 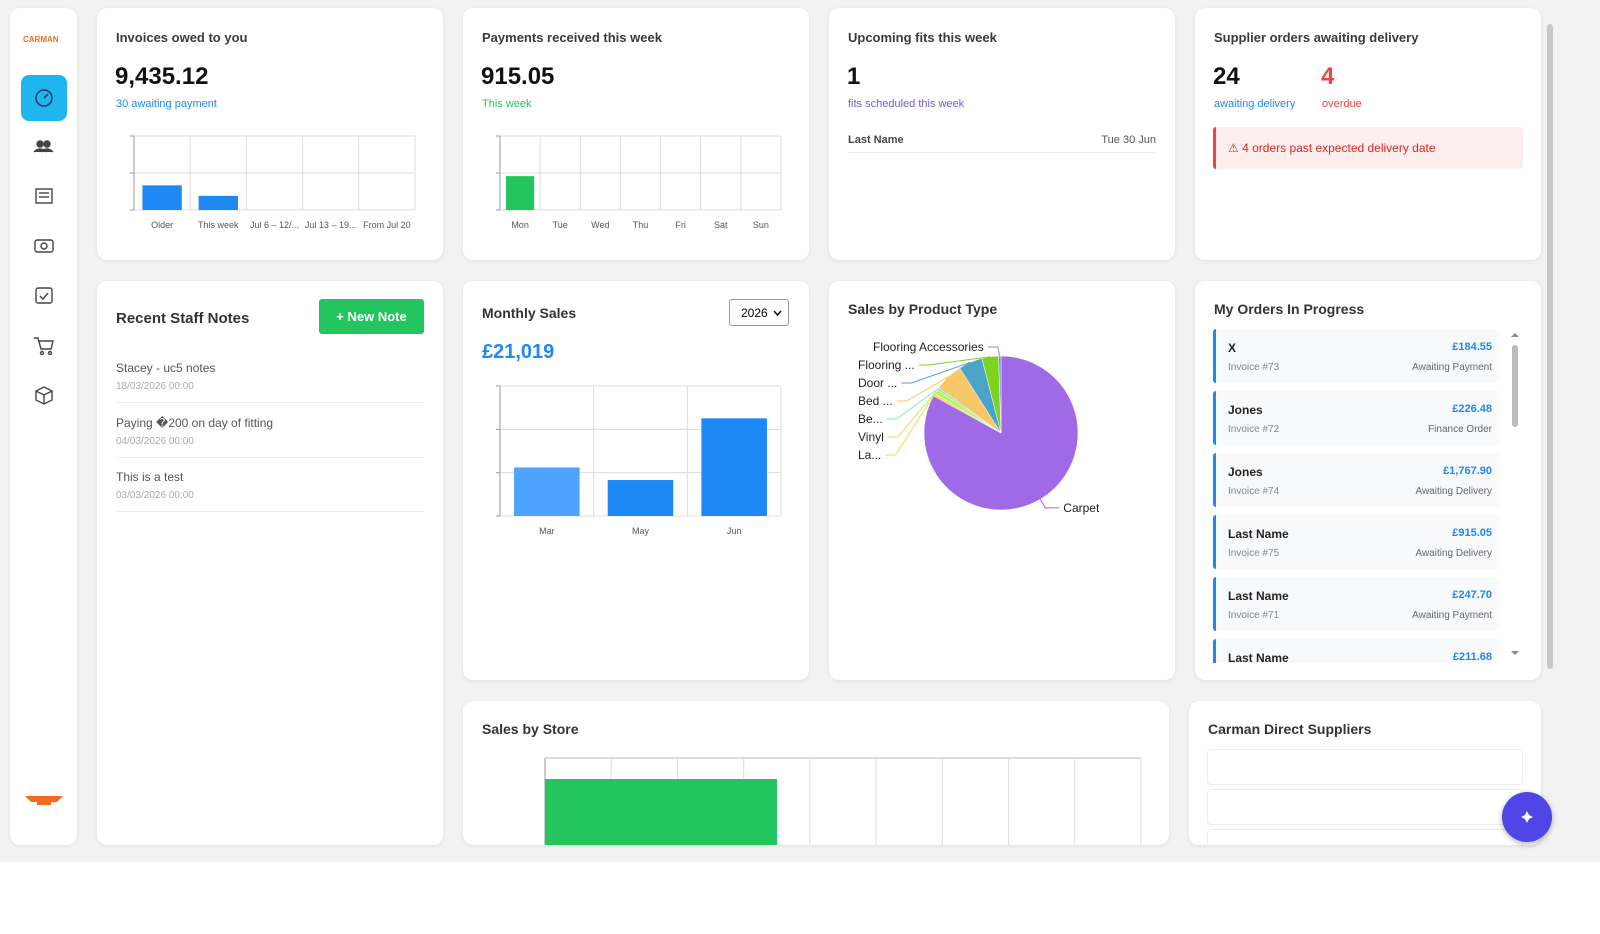 What do you see at coordinates (1232, 348) in the screenshot?
I see `order-name: X` at bounding box center [1232, 348].